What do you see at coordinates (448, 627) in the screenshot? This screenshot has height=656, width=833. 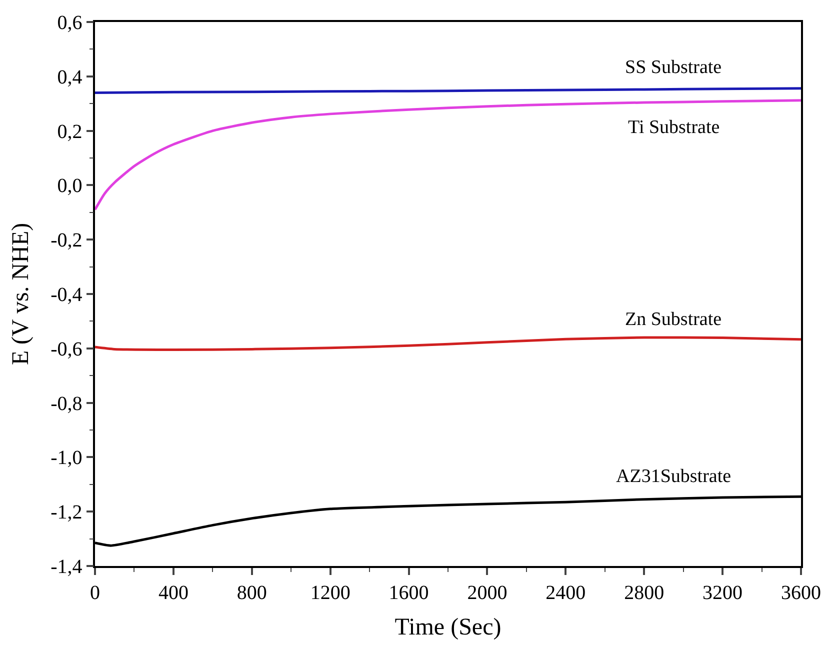 I see `x-axis-title: Time (Sec)` at bounding box center [448, 627].